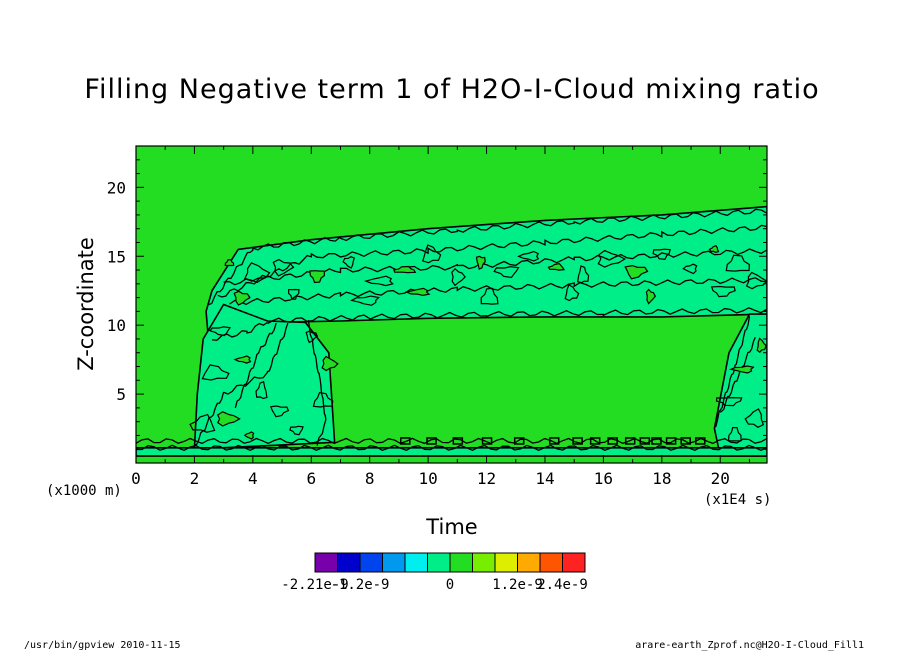 This screenshot has width=904, height=654. What do you see at coordinates (86, 304) in the screenshot?
I see `y-axis-label: Z-coordinate` at bounding box center [86, 304].